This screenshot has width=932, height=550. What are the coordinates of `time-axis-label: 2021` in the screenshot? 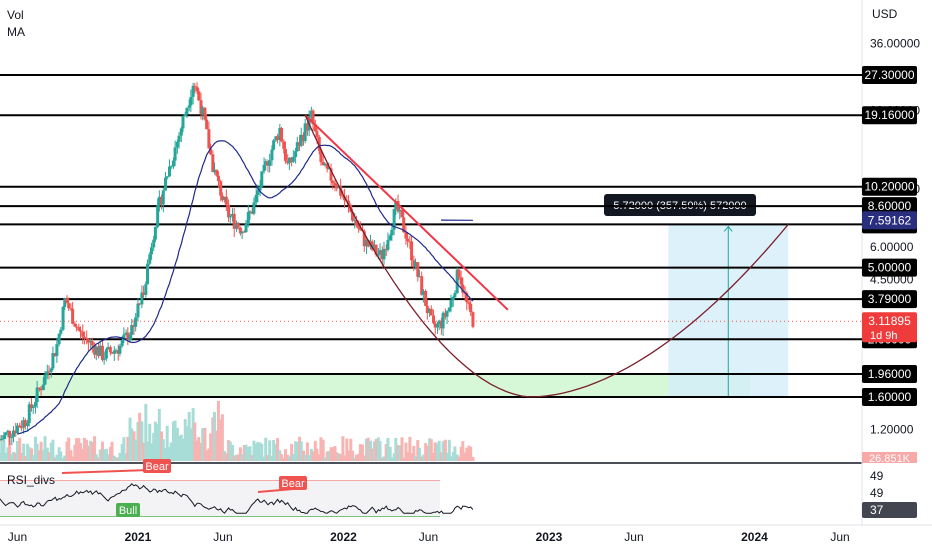 It's located at (138, 537).